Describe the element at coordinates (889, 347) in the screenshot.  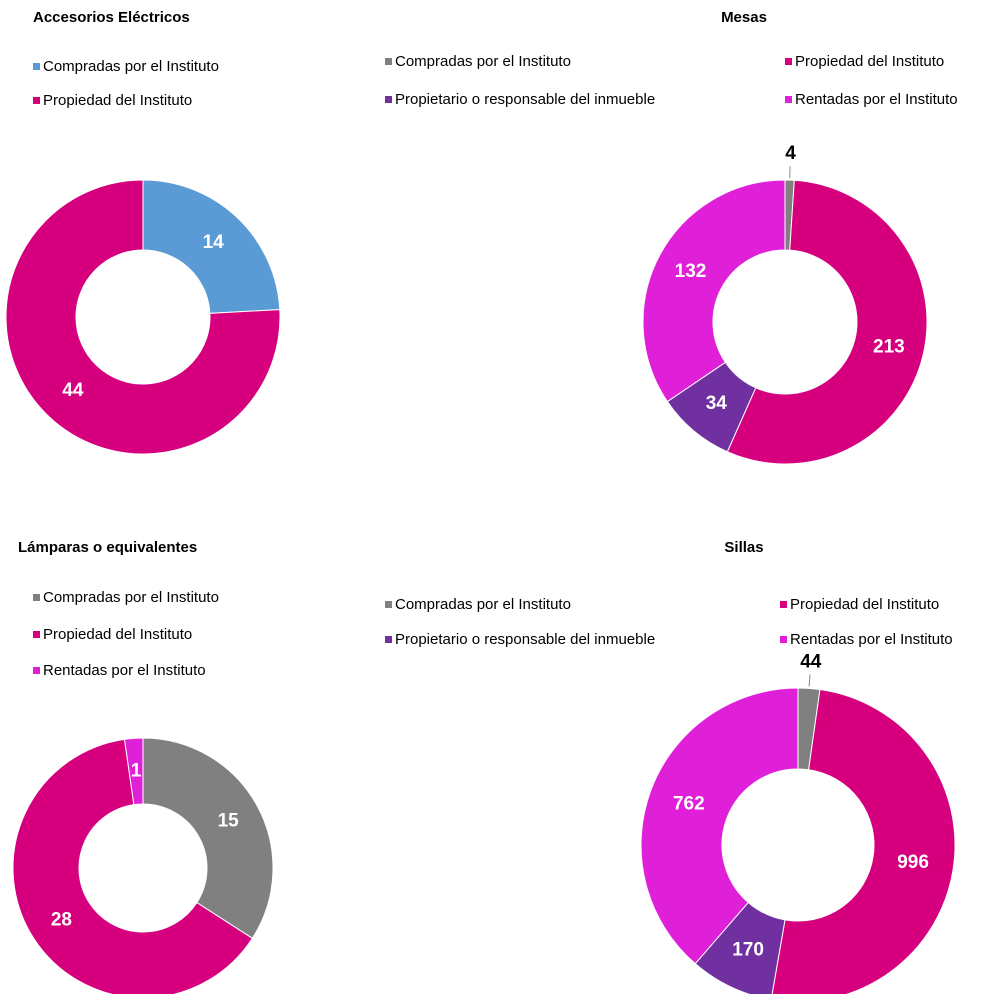
I see `data-label: 213` at that location.